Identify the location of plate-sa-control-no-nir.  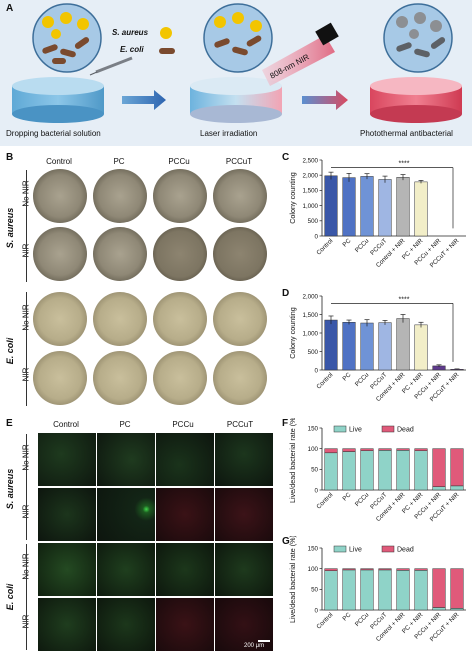
(60, 196).